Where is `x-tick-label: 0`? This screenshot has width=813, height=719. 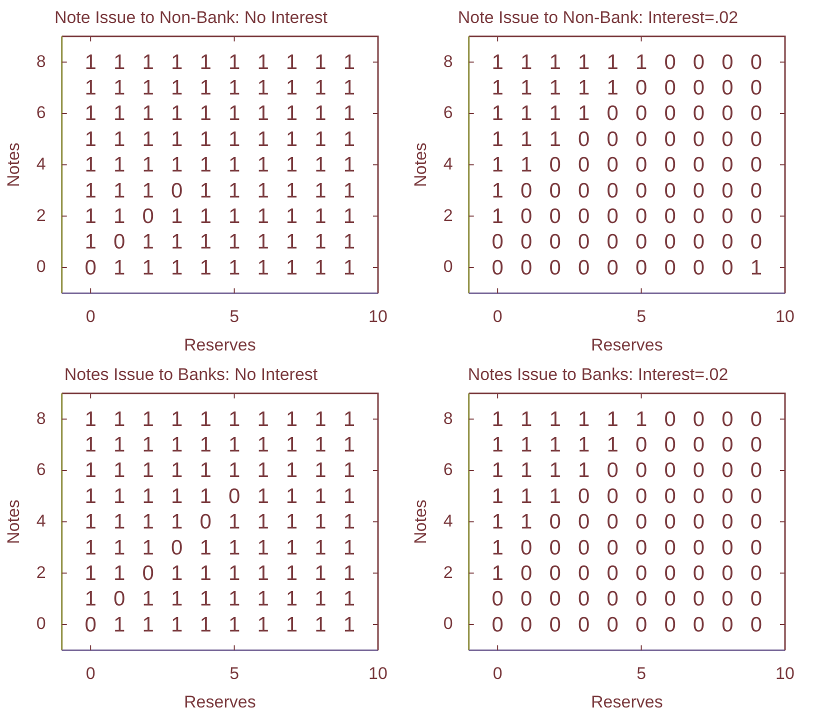
x-tick-label: 0 is located at coordinates (497, 316).